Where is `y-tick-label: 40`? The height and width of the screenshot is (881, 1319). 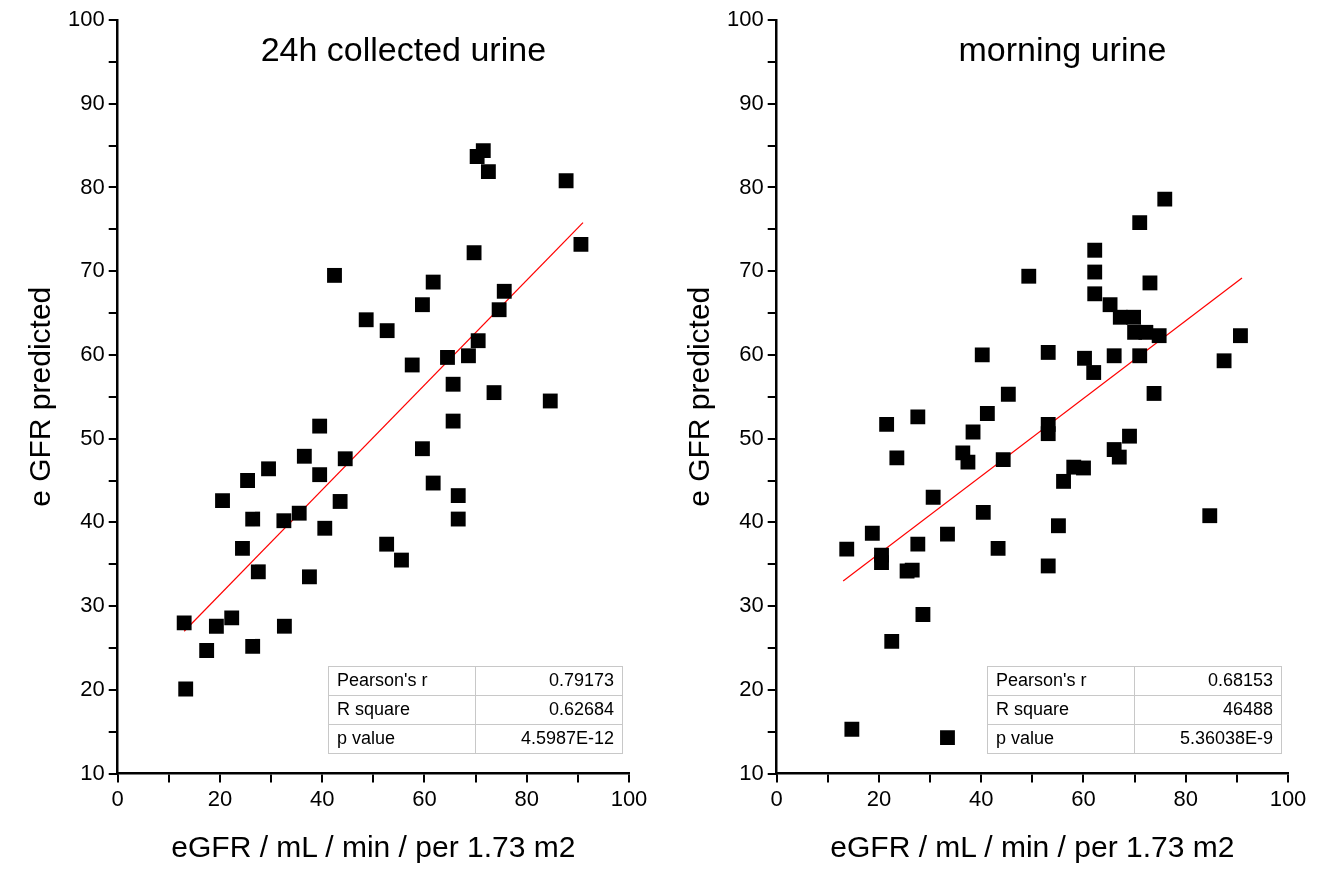 y-tick-label: 40 is located at coordinates (751, 521).